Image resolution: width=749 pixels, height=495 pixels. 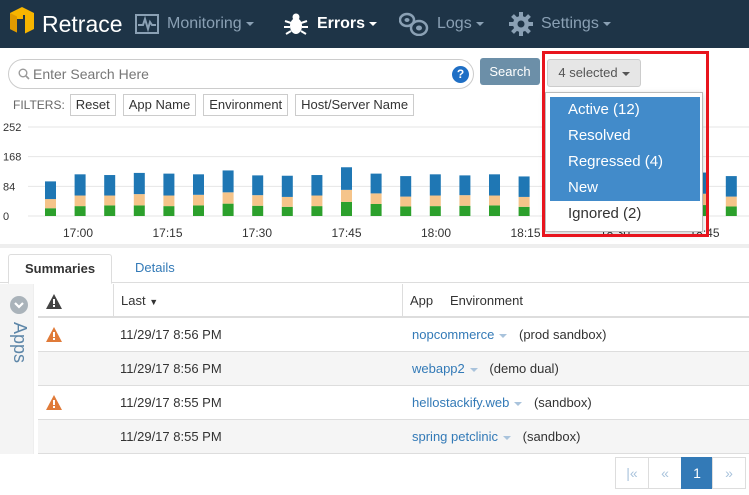 I want to click on status-option-active: Active (12), so click(x=625, y=110).